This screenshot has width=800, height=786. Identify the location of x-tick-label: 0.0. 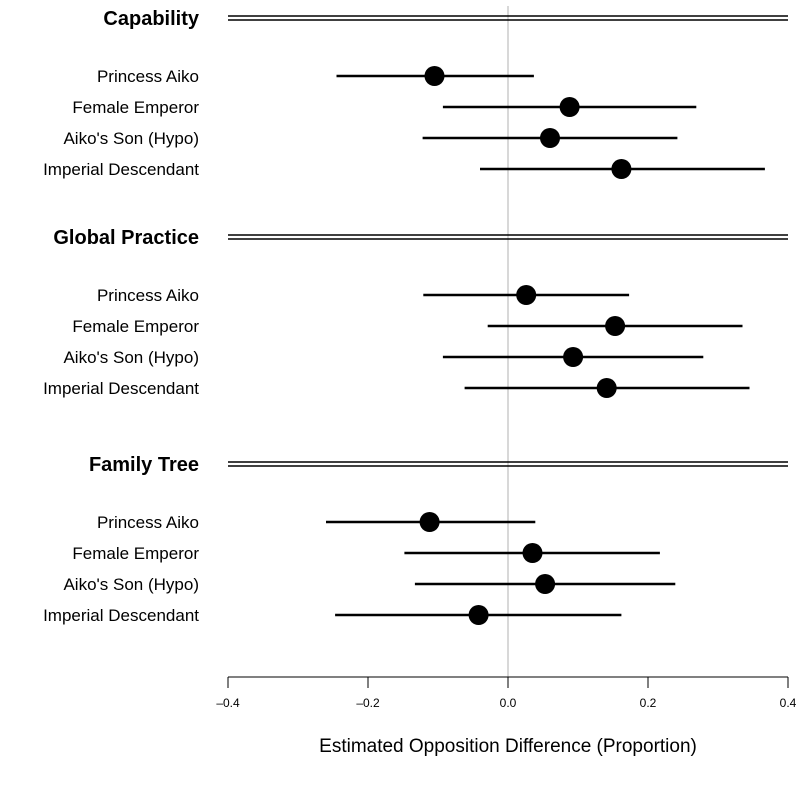
(508, 703).